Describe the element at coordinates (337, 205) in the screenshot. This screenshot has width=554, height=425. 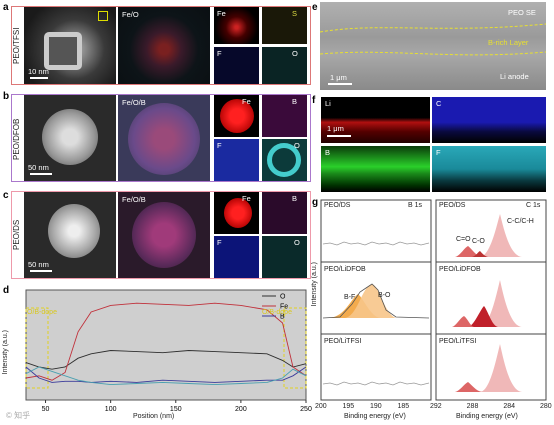
I see `g-row-label-ds-left: PEO/DS` at that location.